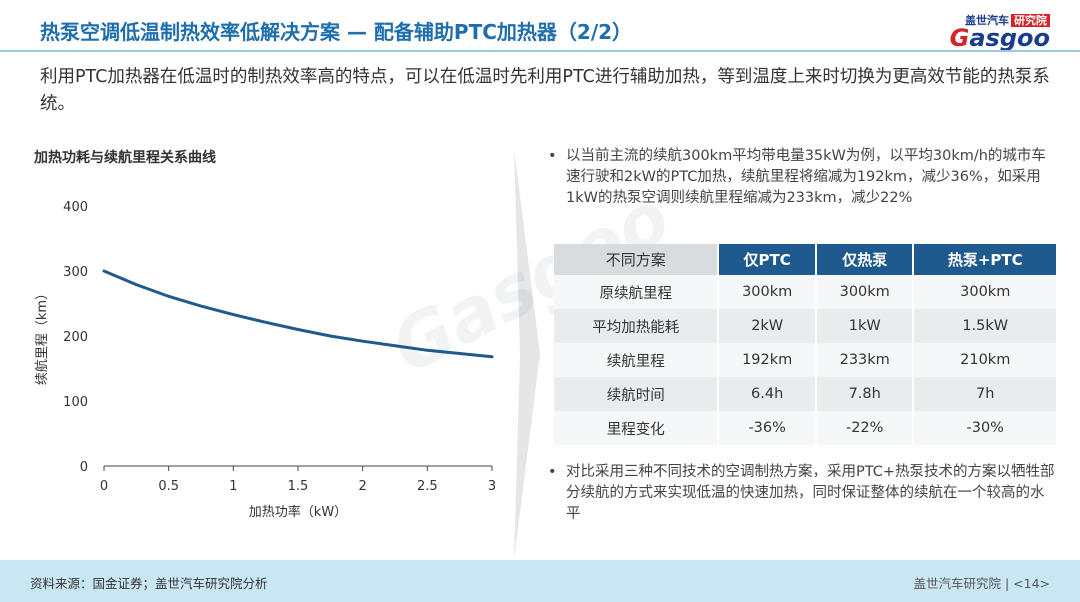  Describe the element at coordinates (1030, 20) in the screenshot. I see `logo-top-red: 研究院` at that location.